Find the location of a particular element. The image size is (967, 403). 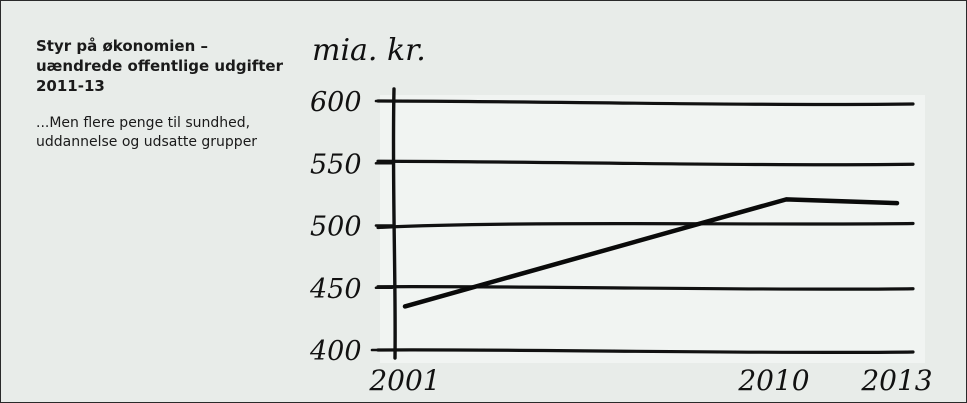

y-tick-label-600: 600 is located at coordinates (336, 102).